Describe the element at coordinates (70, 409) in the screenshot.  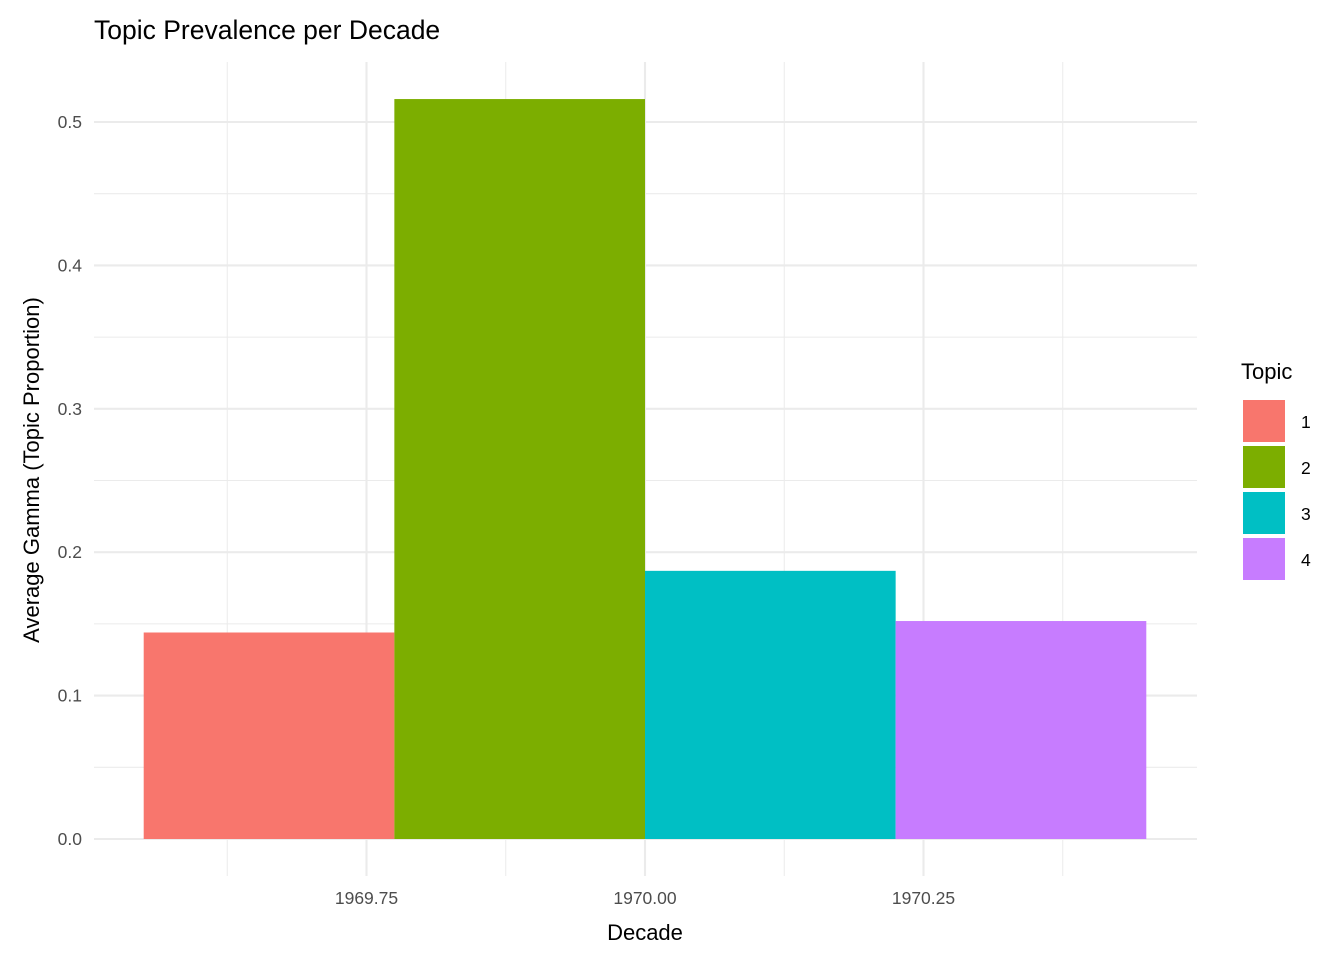
I see `y-tick-label: 0.3` at that location.